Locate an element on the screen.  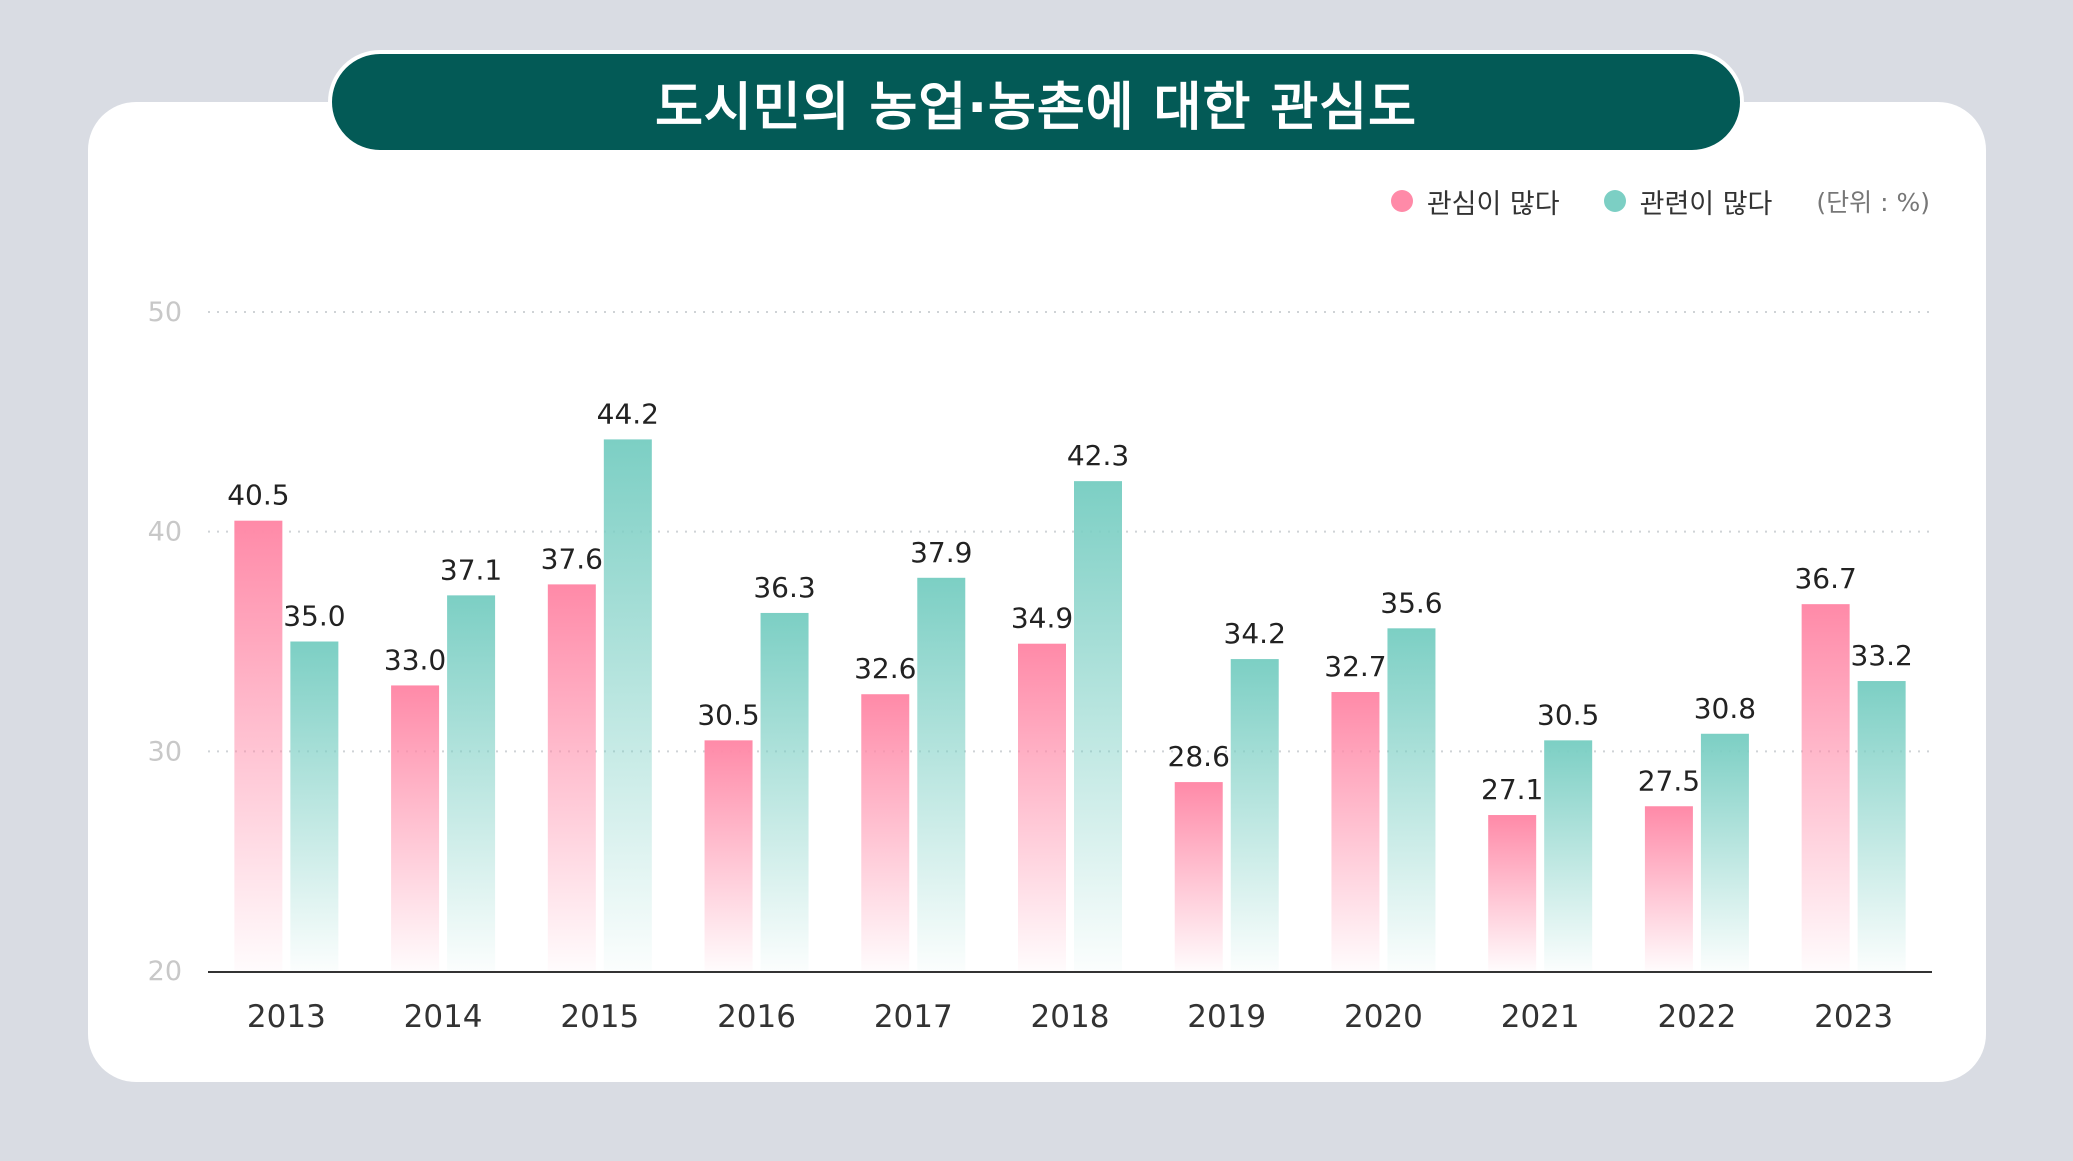
data-label: 30.8 is located at coordinates (1725, 708).